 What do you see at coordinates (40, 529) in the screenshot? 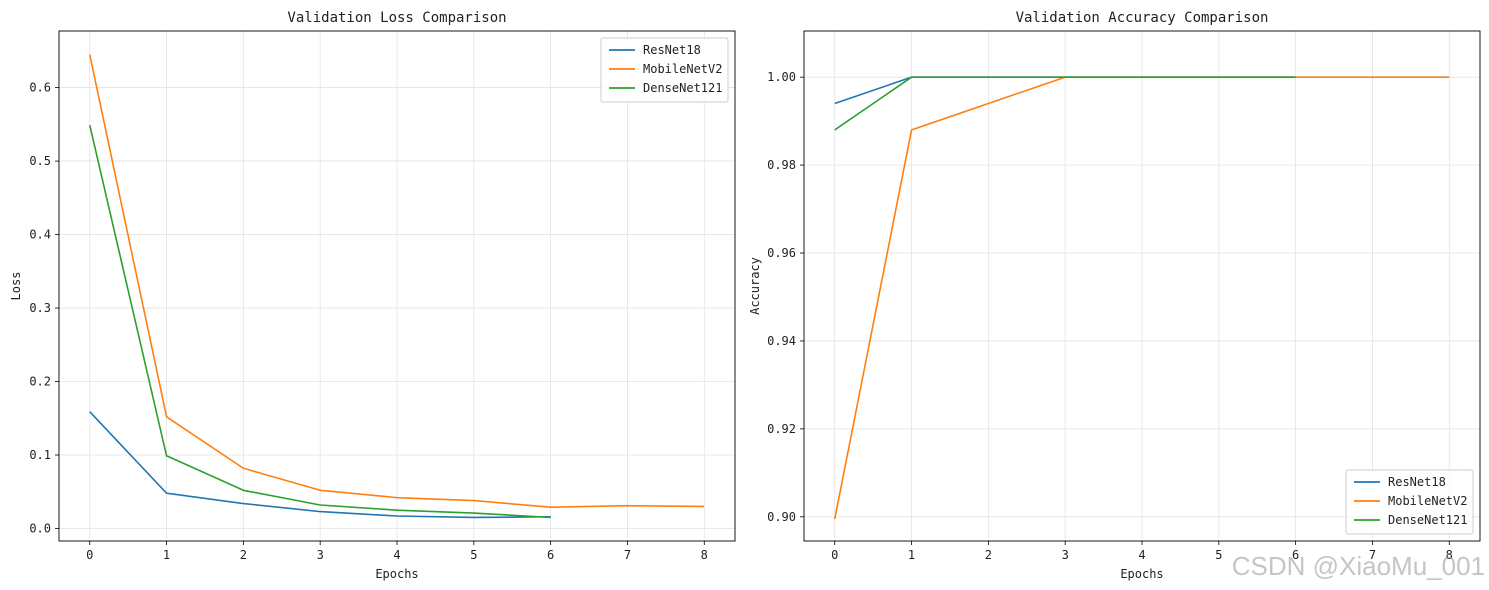
I see `y-tick-label: 0.0` at bounding box center [40, 529].